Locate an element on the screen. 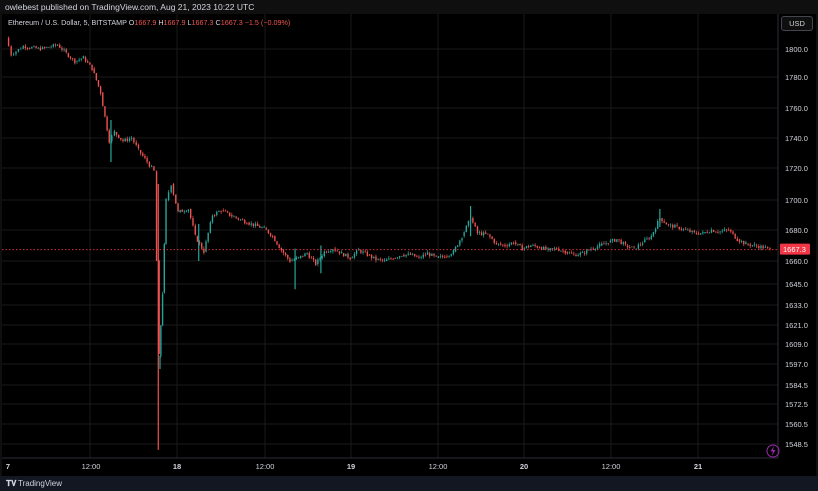 The image size is (818, 491). y-tick-label: 1700.0 is located at coordinates (796, 200).